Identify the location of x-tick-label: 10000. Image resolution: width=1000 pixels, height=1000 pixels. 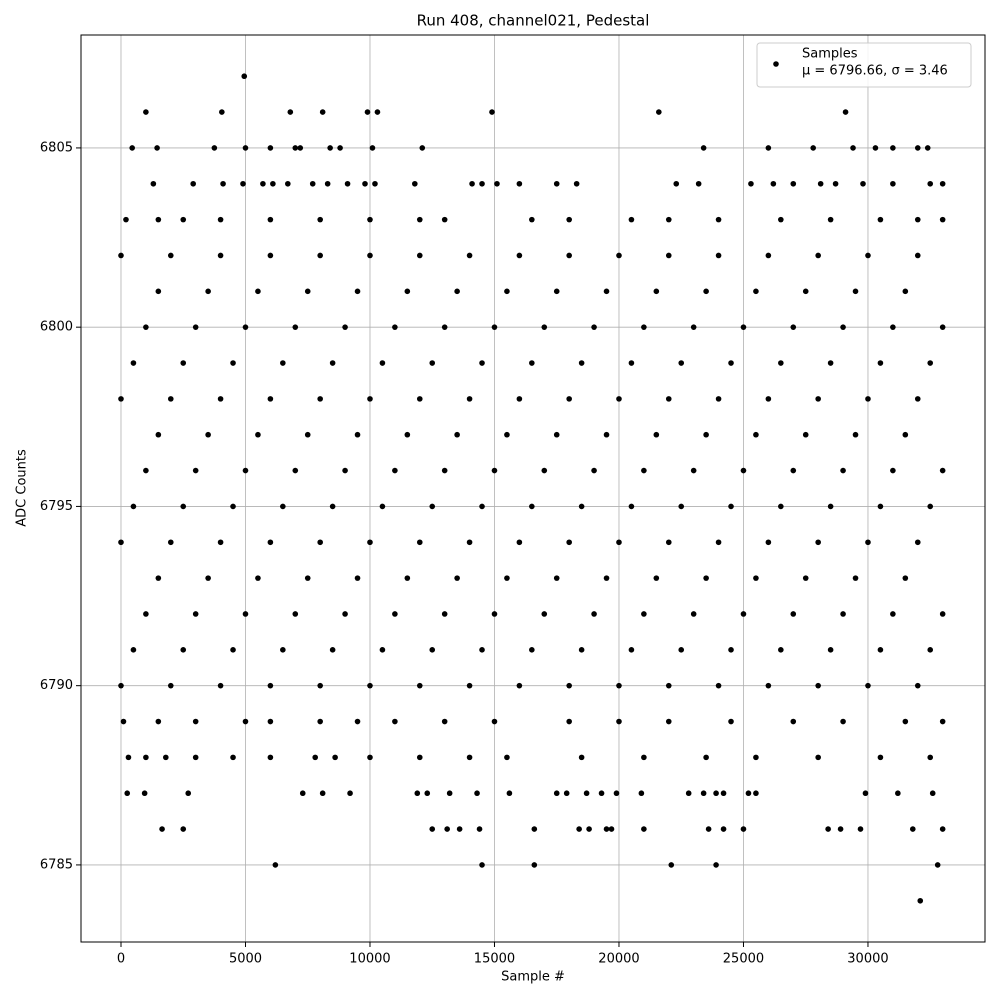
(369, 959).